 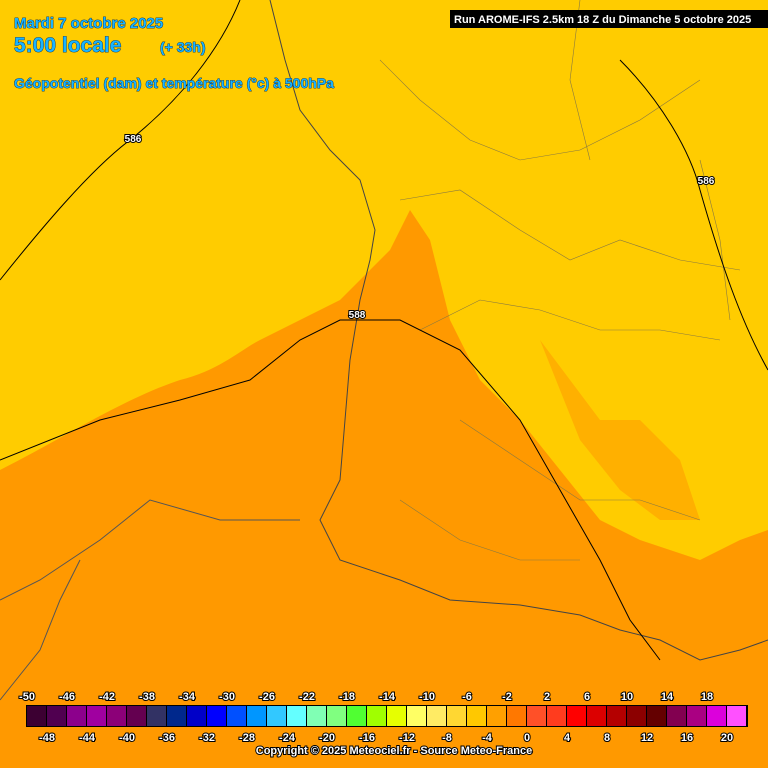 I want to click on legend-label: 0, so click(x=527, y=738).